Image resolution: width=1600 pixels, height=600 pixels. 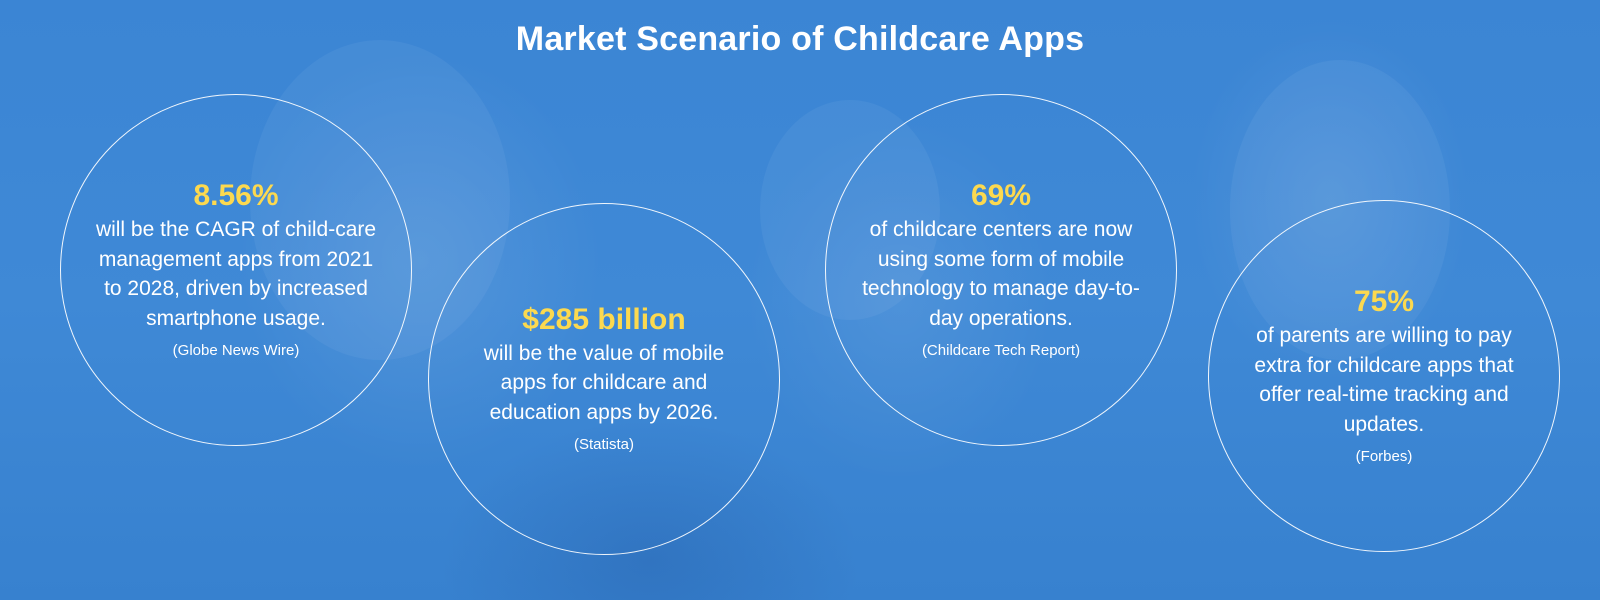 What do you see at coordinates (1001, 195) in the screenshot?
I see `stat-value: 69%` at bounding box center [1001, 195].